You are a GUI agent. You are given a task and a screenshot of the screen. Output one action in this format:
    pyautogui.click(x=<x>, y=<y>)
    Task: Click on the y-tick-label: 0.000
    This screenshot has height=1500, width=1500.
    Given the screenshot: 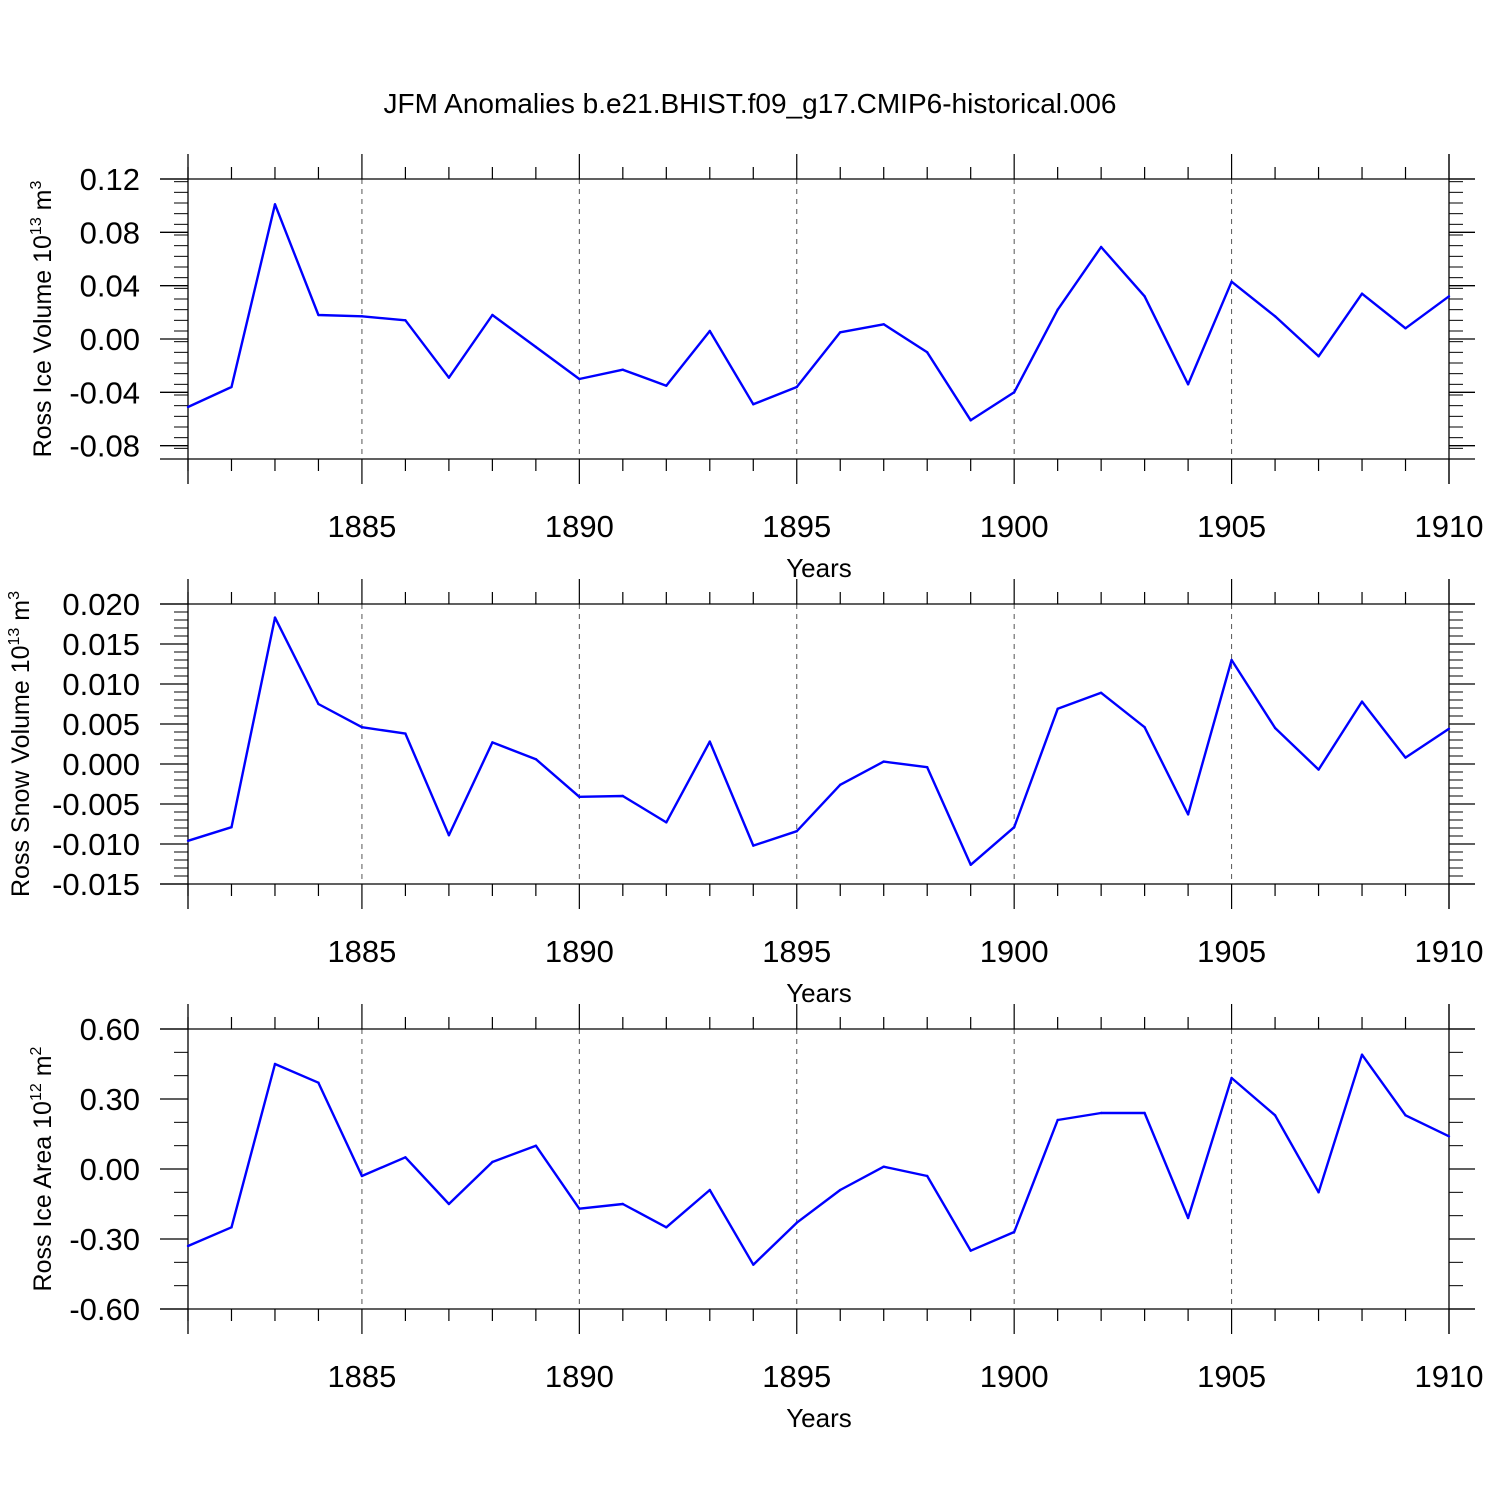 What is the action you would take?
    pyautogui.click(x=101, y=764)
    